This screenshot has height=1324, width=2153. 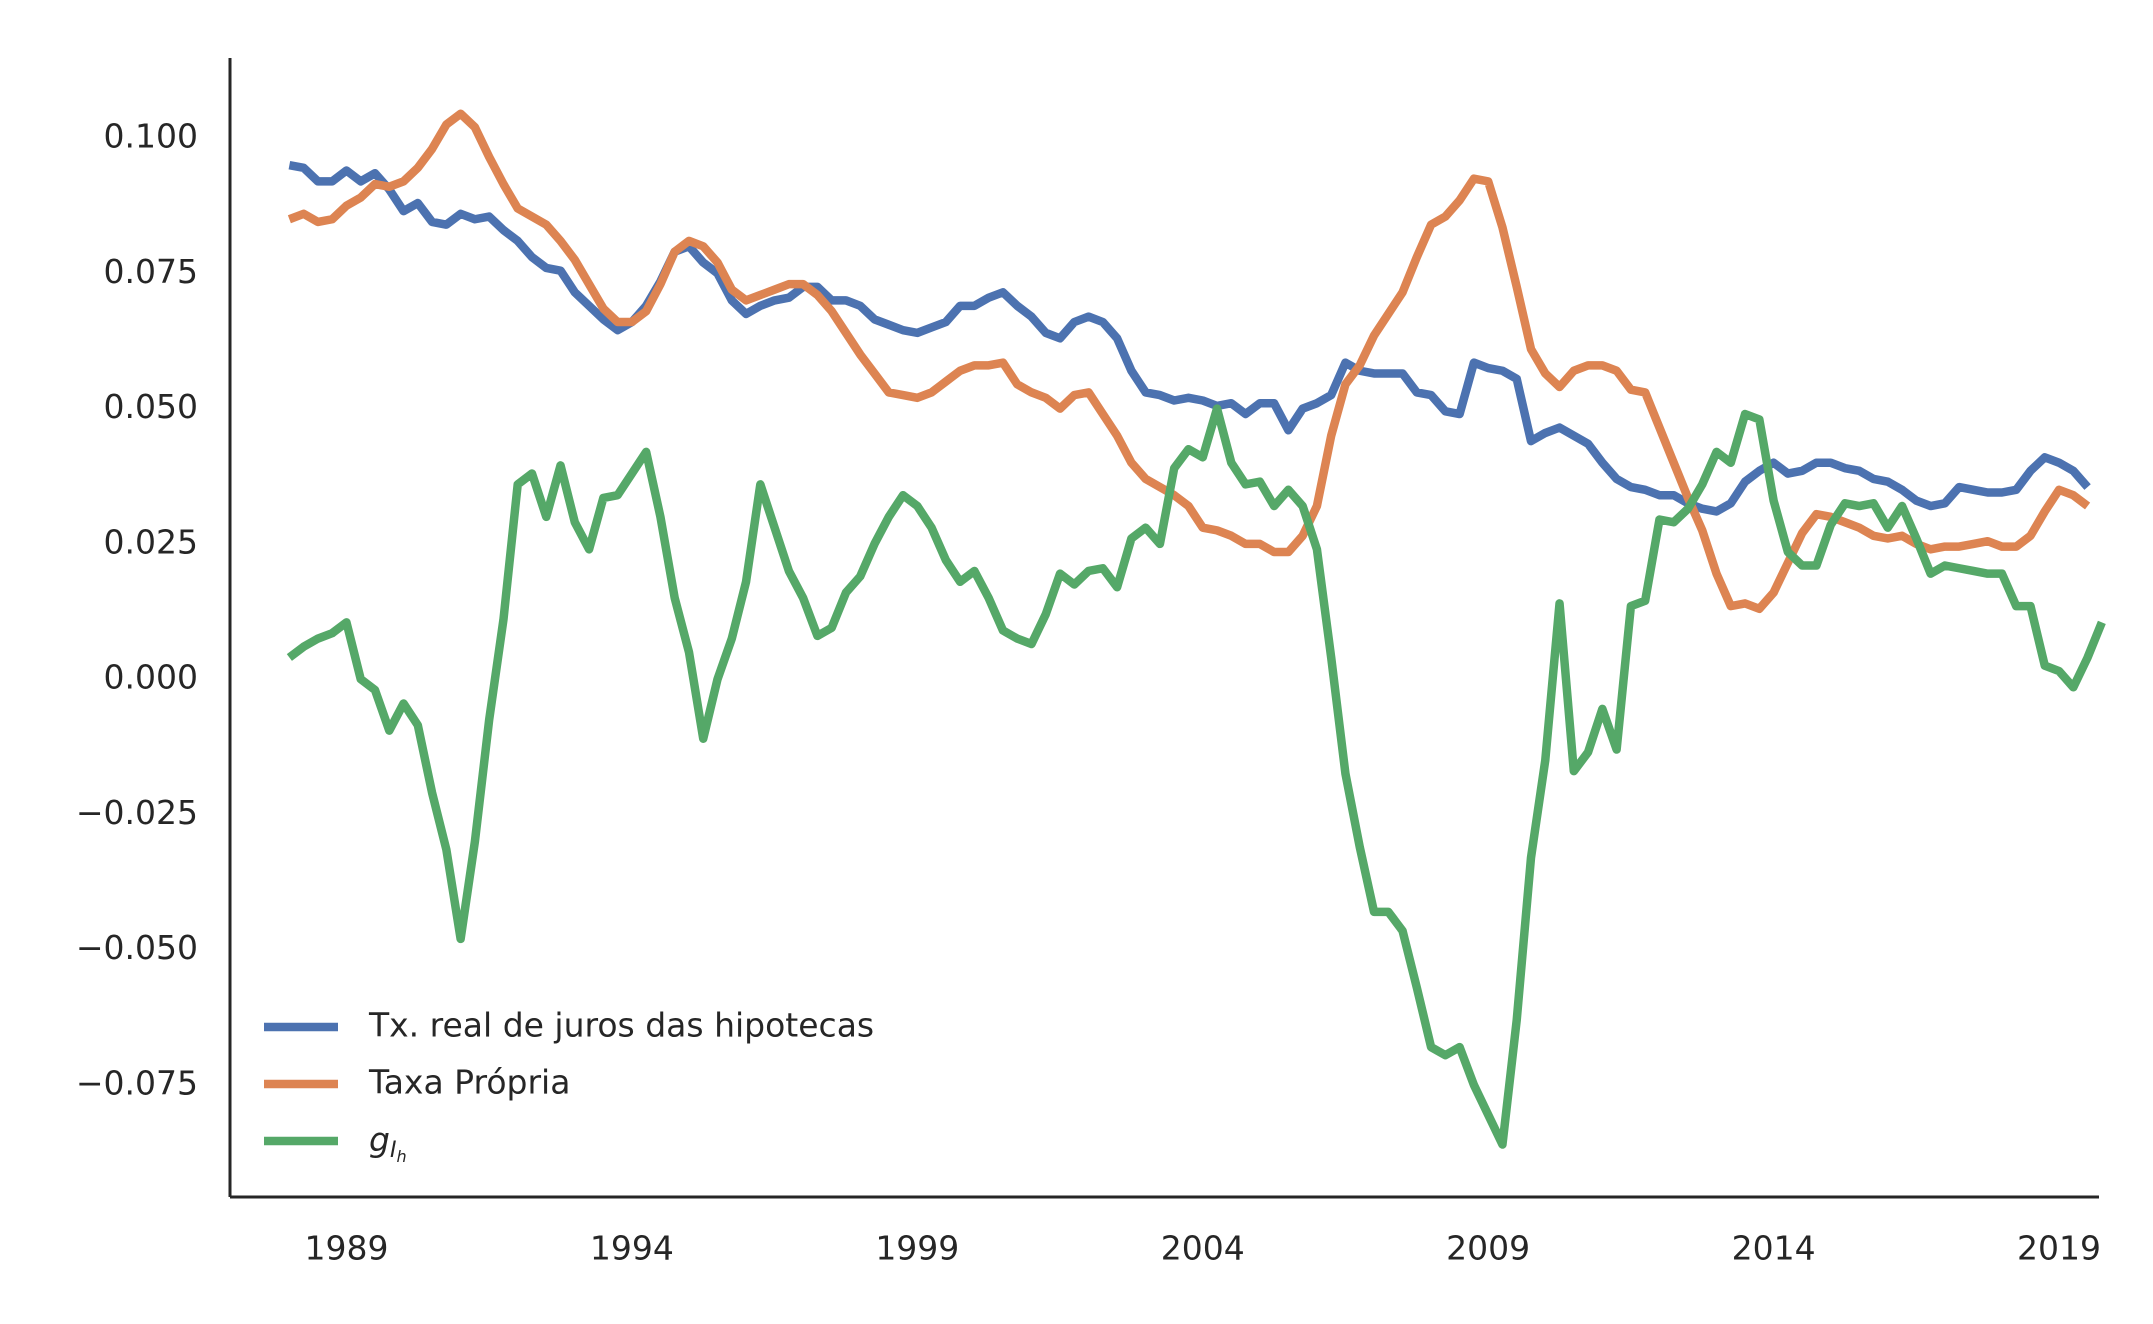 I want to click on y-tick-label: −0.025, so click(x=137, y=812).